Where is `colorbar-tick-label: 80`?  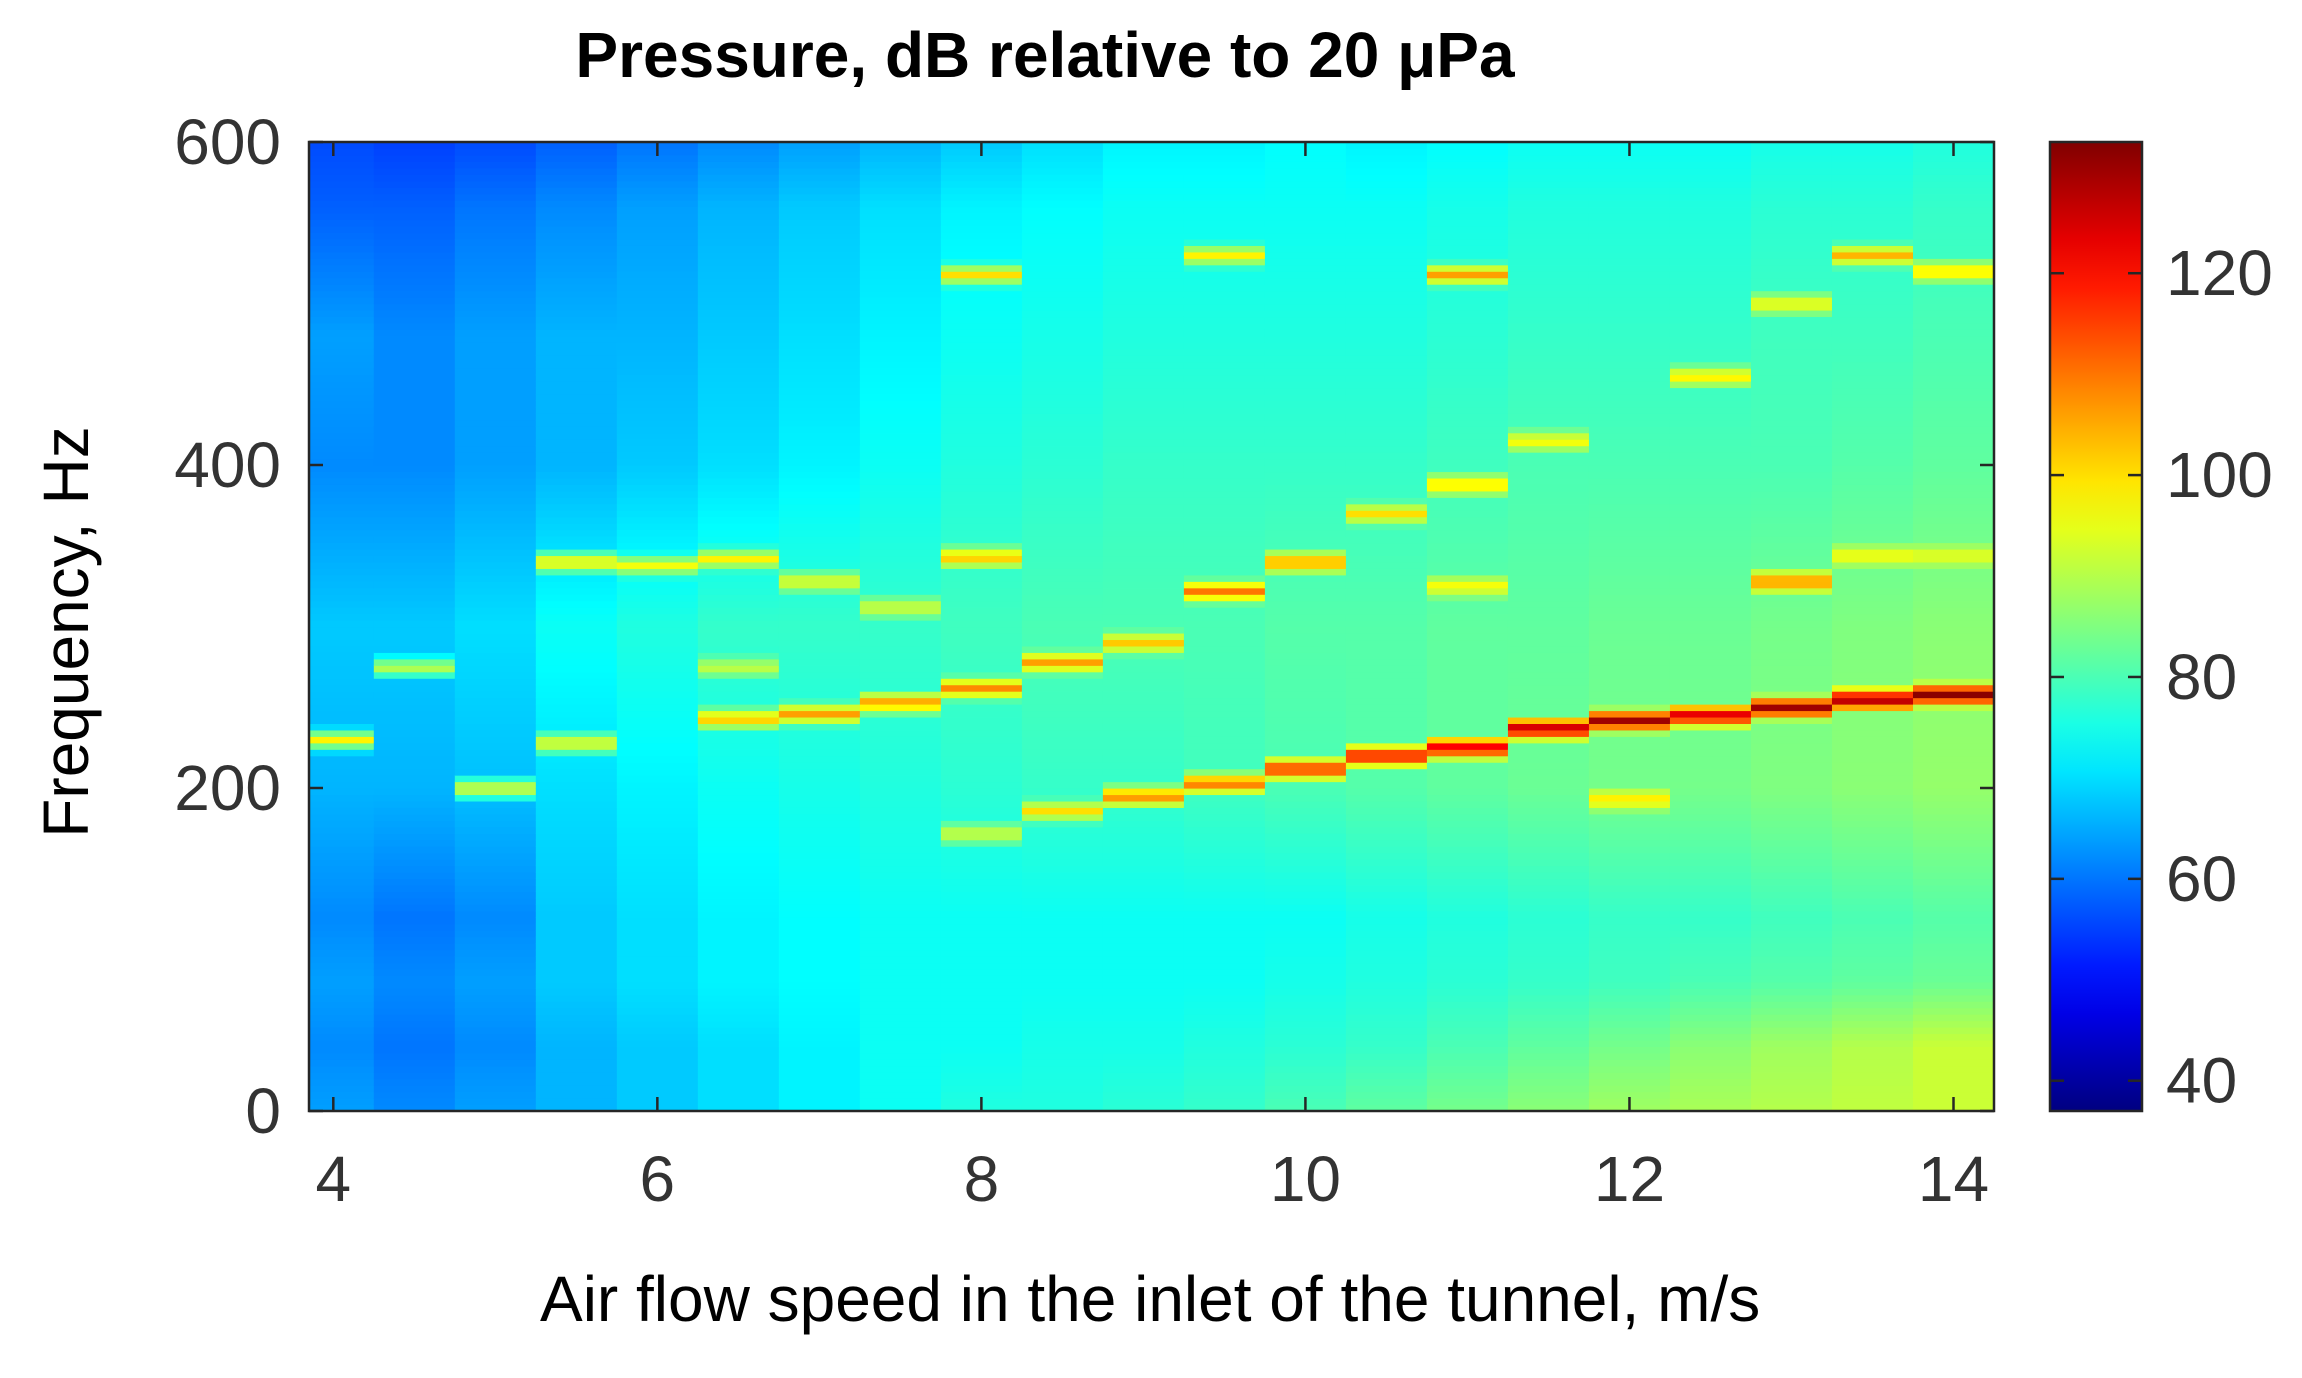 colorbar-tick-label: 80 is located at coordinates (2201, 677).